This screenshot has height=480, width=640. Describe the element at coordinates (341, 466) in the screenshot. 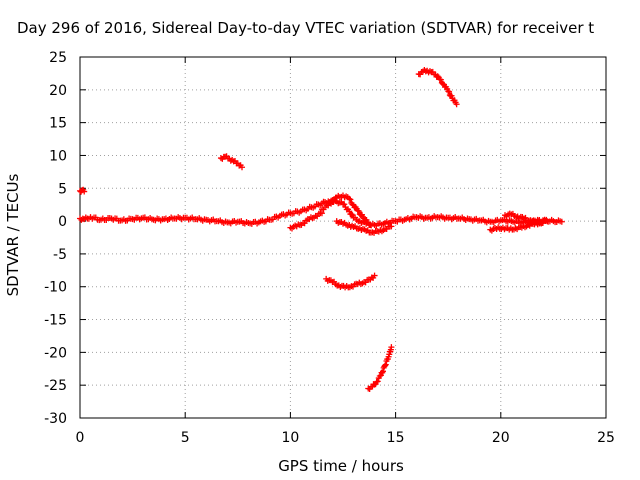

I see `x-axis-label: GPS time / hours` at that location.